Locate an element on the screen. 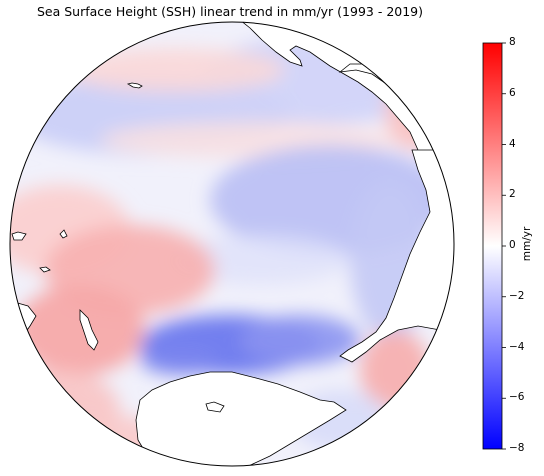  colorbar-tick-label: 0 is located at coordinates (512, 245).